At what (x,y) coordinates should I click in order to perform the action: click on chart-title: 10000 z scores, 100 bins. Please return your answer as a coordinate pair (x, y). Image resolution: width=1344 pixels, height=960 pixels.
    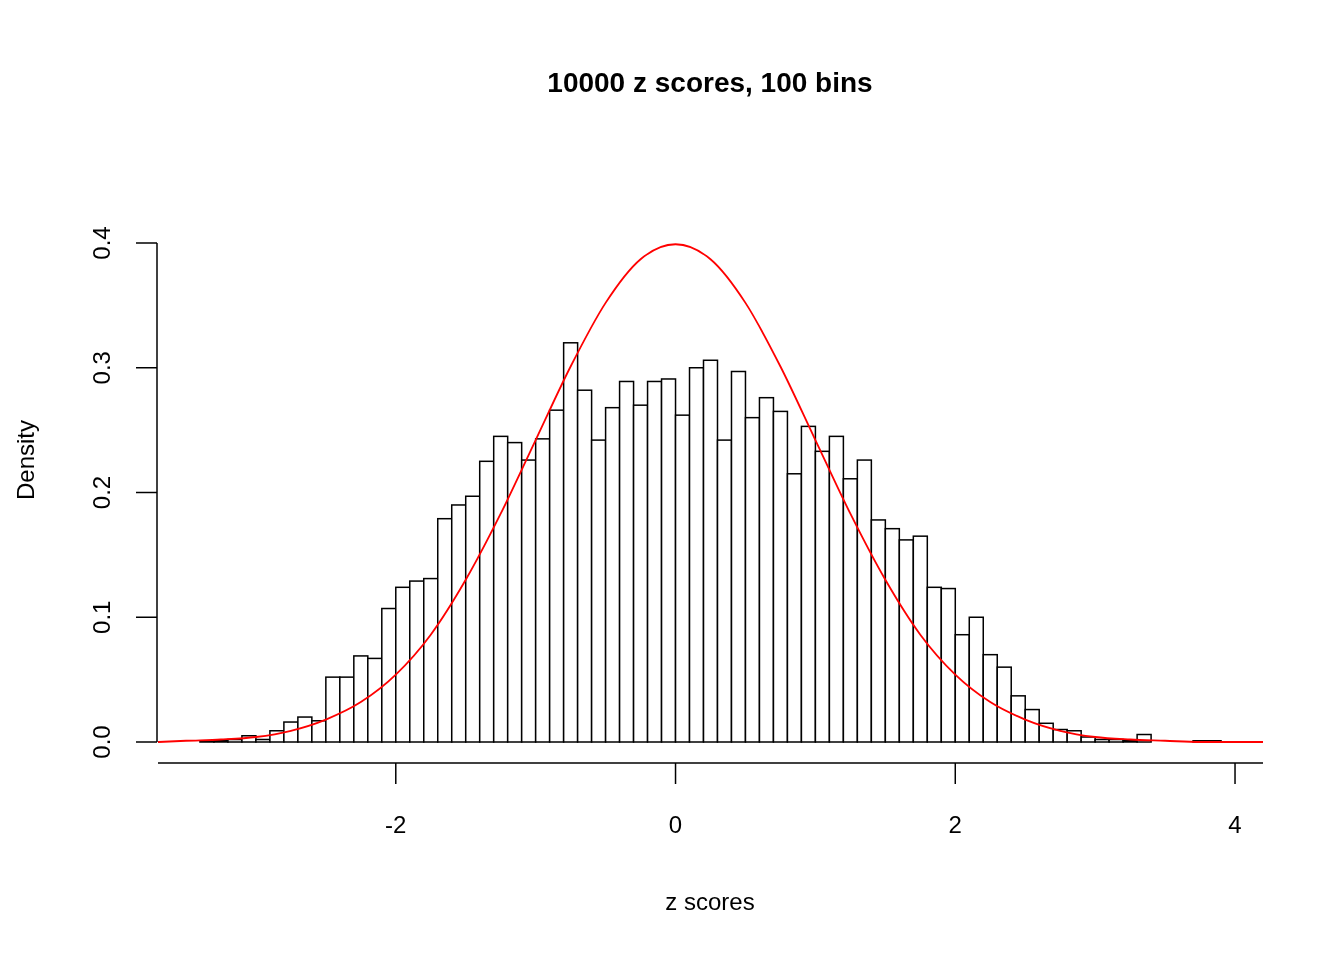
    Looking at the image, I should click on (710, 82).